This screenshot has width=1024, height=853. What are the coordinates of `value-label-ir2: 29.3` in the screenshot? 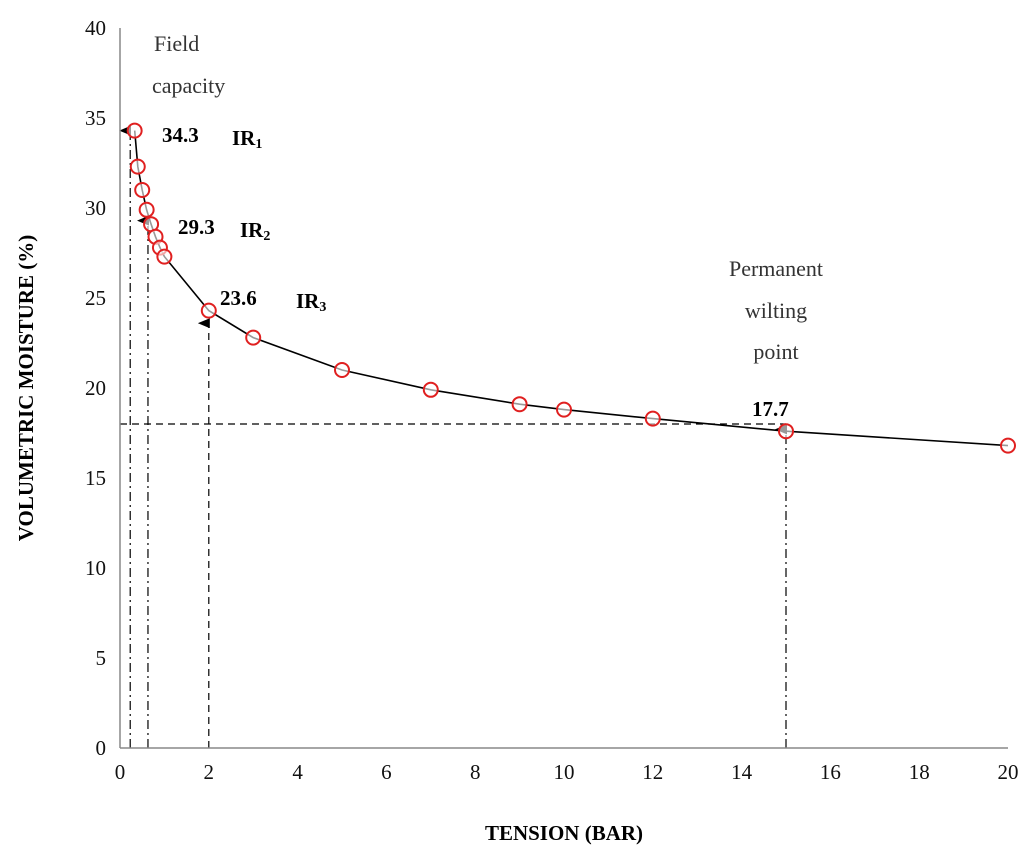 It's located at (196, 227).